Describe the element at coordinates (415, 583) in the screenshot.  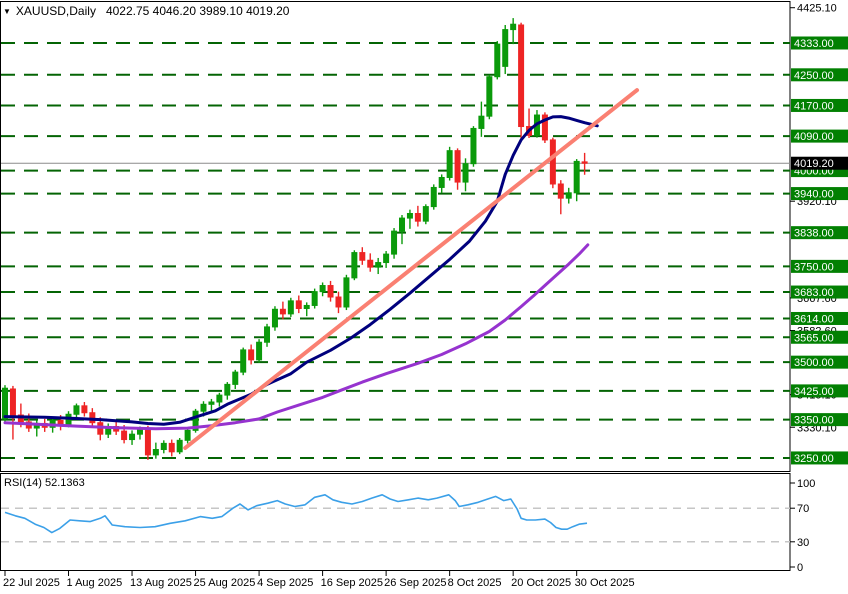
I see `date-tick-label: 26 Sep 2025` at that location.